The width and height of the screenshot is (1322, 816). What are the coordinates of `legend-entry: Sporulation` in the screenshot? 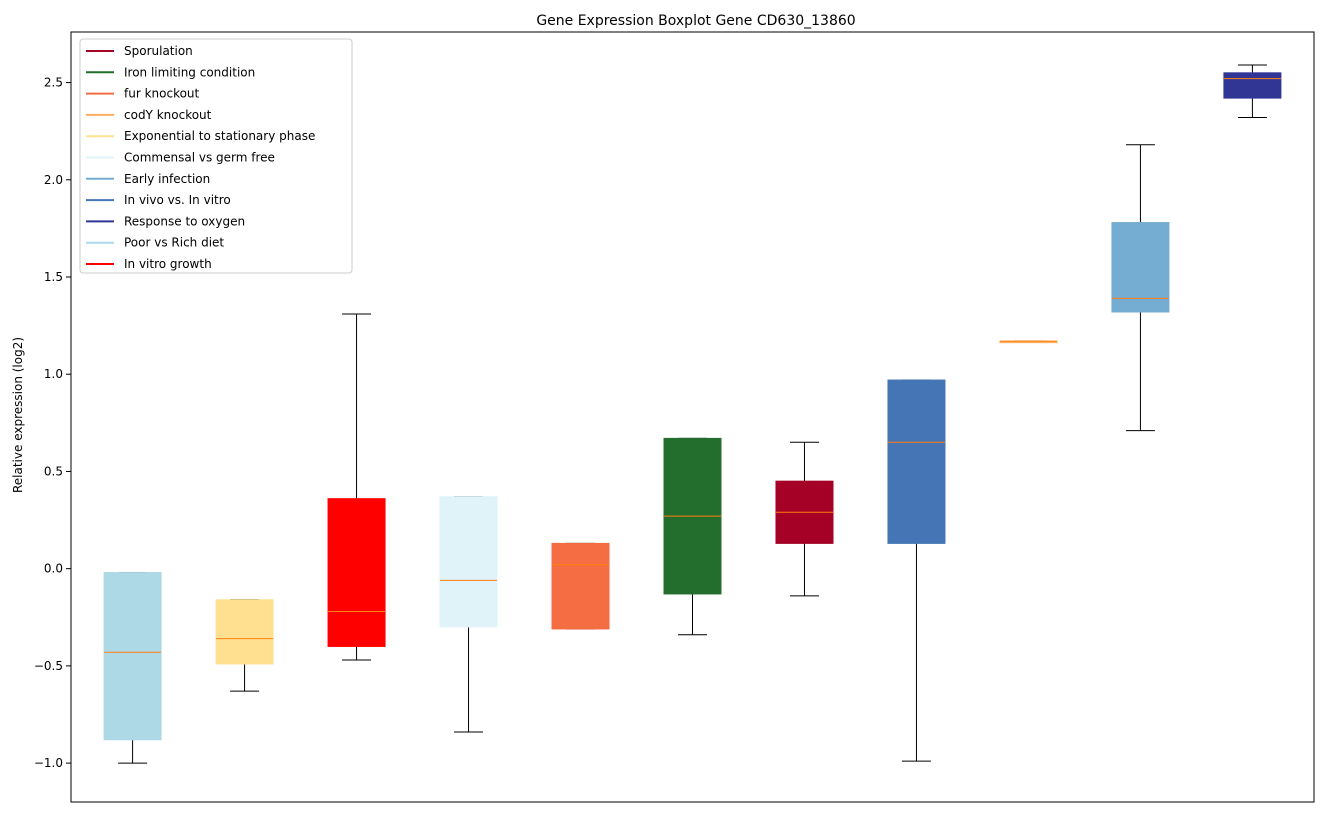 It's located at (139, 51).